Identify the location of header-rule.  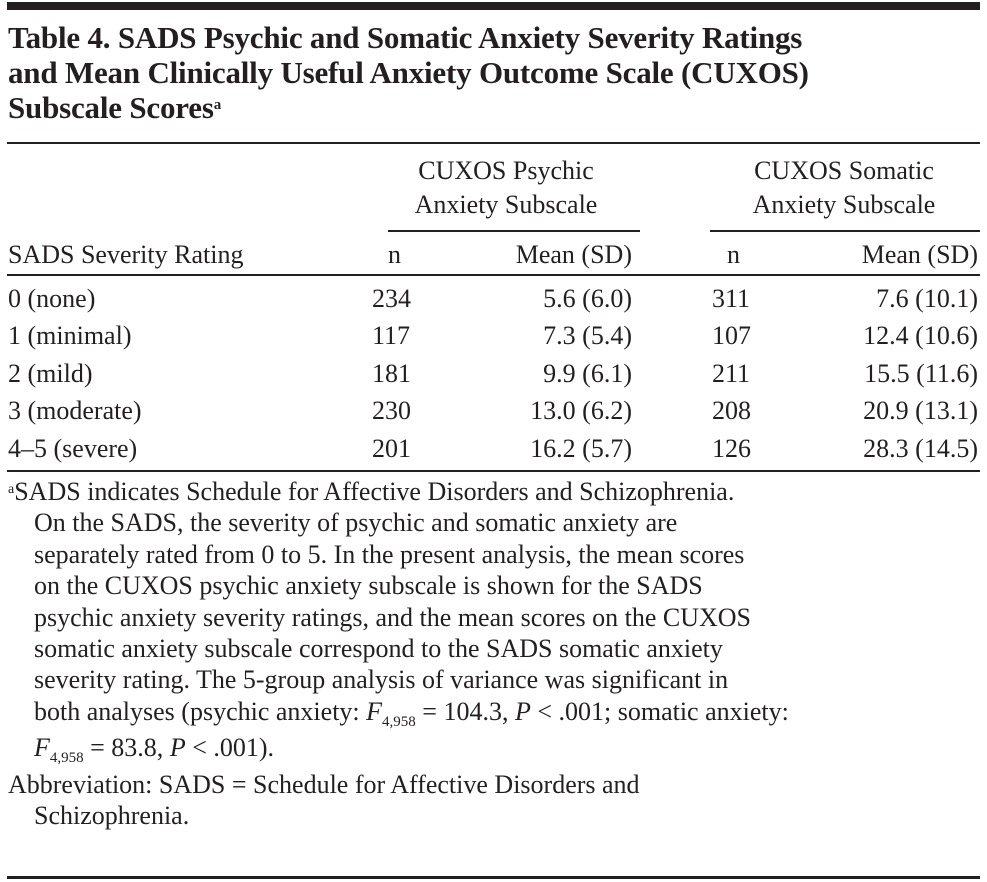
(493, 275).